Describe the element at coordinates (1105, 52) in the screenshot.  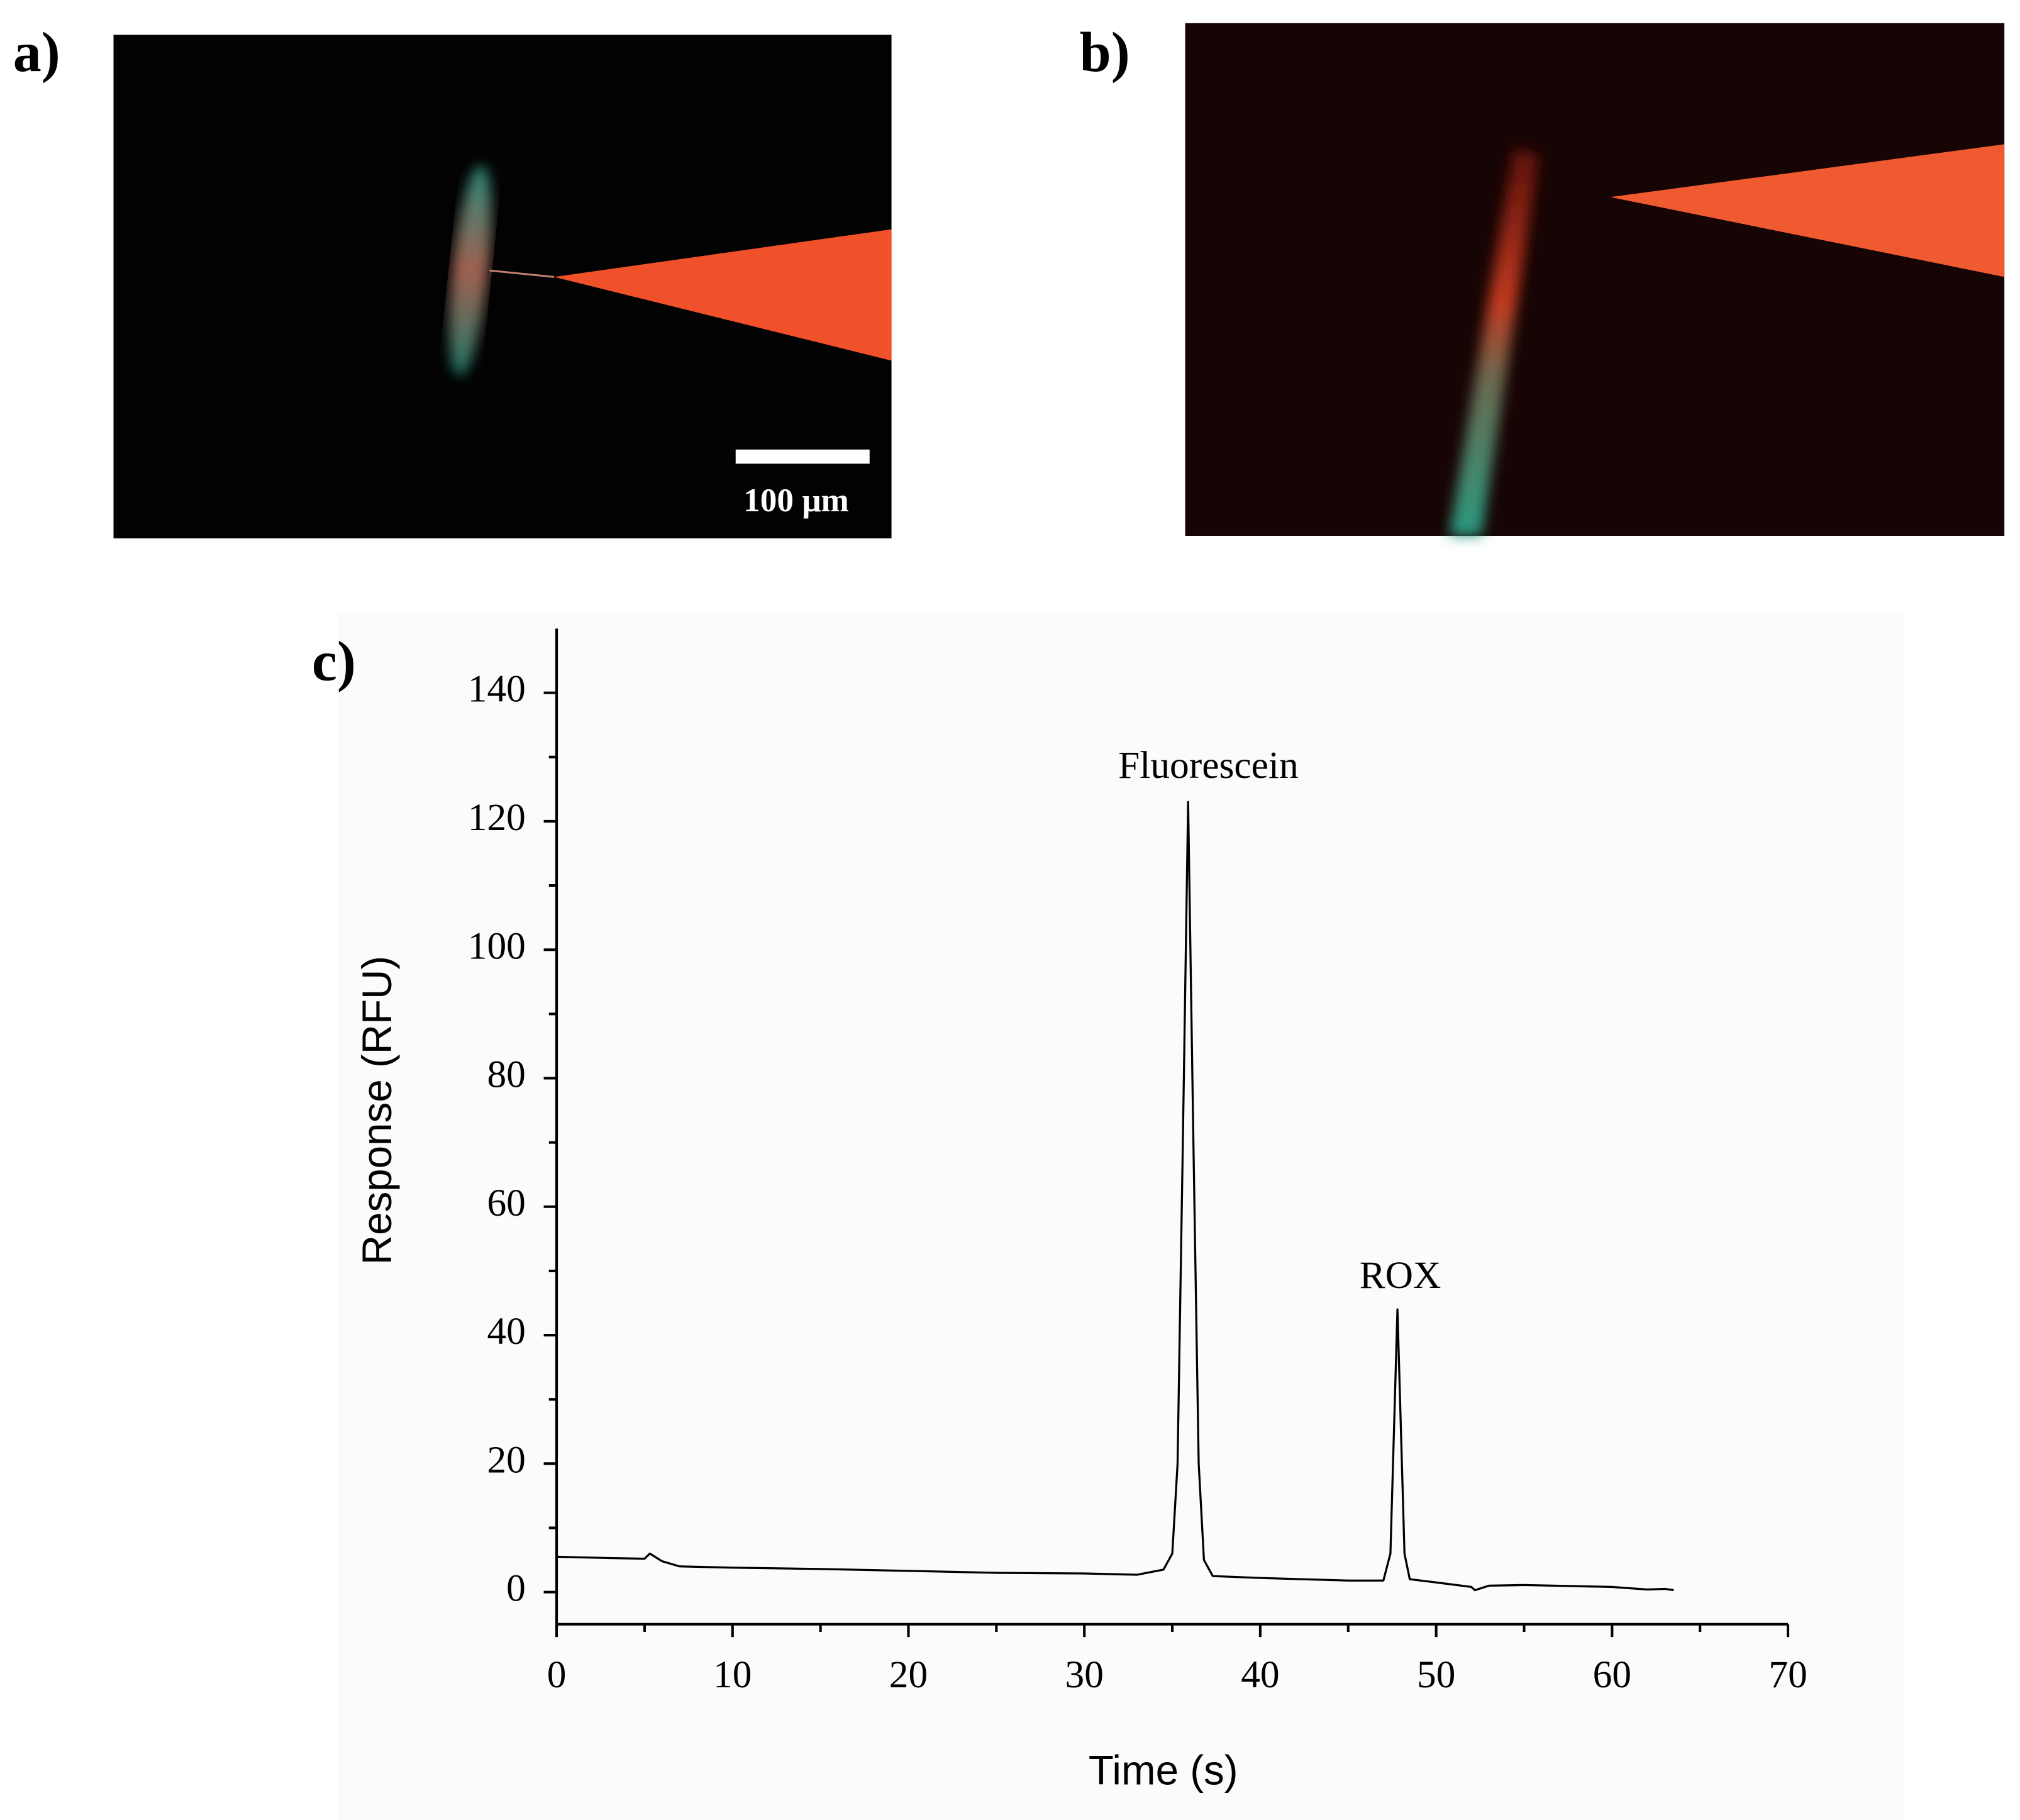
I see `panel-label: b)` at that location.